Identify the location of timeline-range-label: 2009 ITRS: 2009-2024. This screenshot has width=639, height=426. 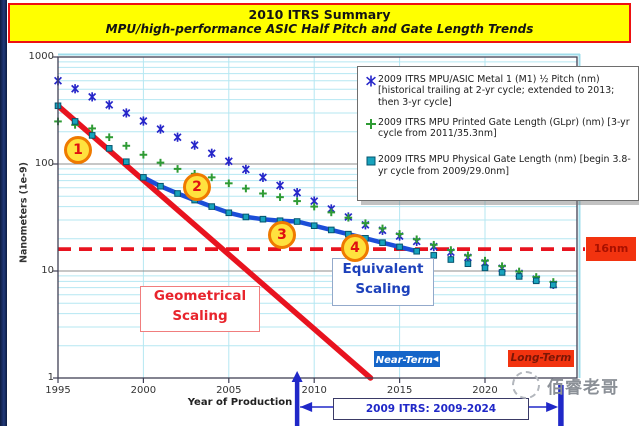
(431, 409).